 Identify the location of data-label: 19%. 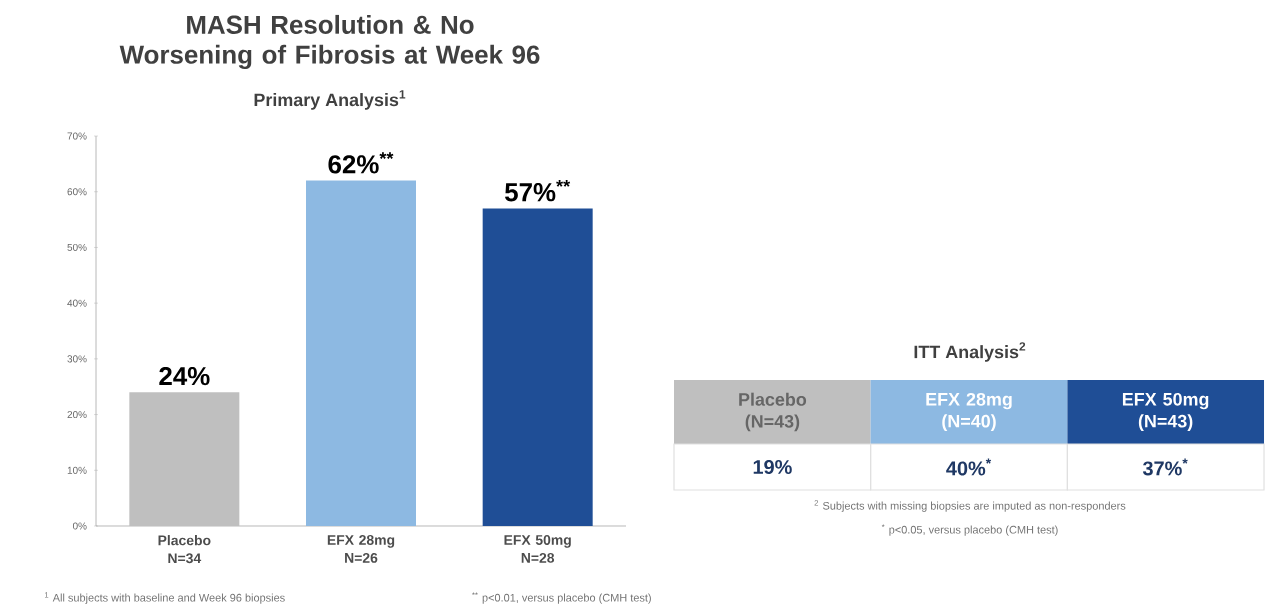
(772, 467).